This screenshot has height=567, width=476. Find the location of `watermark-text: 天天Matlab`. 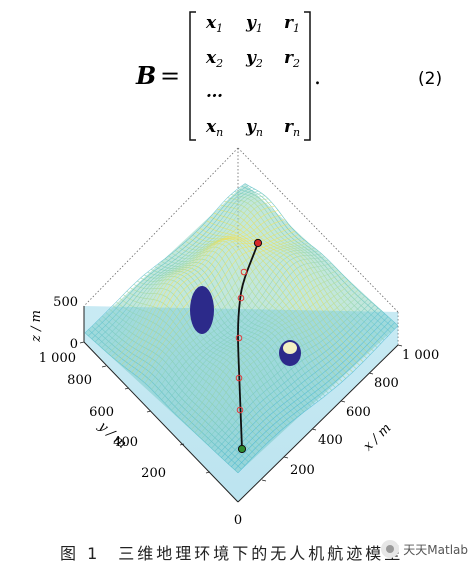

watermark-text: 天天Matlab is located at coordinates (435, 549).